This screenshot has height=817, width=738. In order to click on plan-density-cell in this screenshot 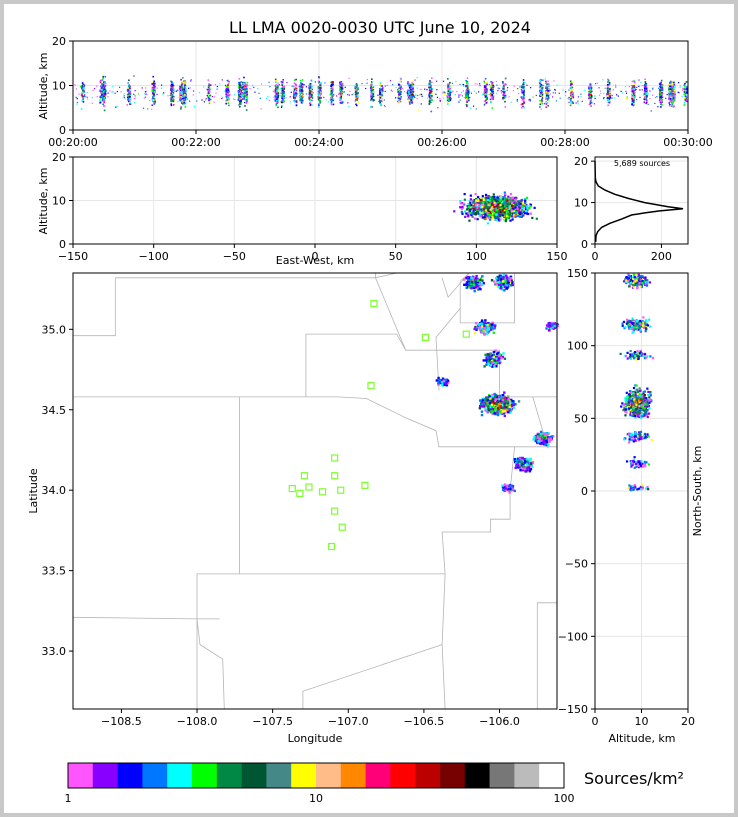, I will do `click(482, 411)`.